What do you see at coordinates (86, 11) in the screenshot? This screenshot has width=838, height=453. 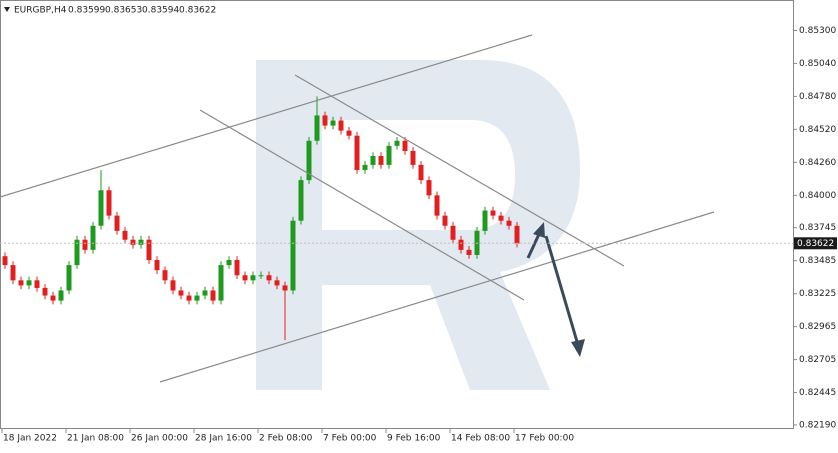 I see `header-value: 0.83599` at bounding box center [86, 11].